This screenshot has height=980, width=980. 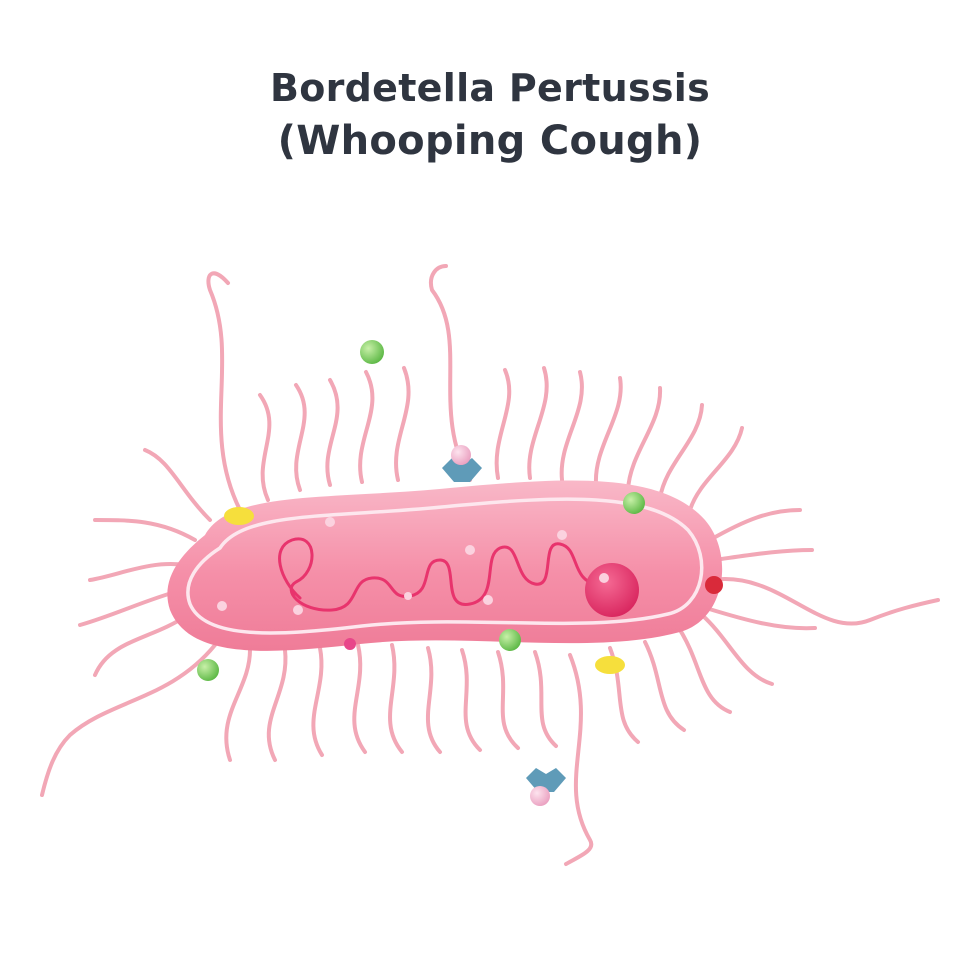 I want to click on diagram-title: Bordetella Pertussis, so click(x=490, y=88).